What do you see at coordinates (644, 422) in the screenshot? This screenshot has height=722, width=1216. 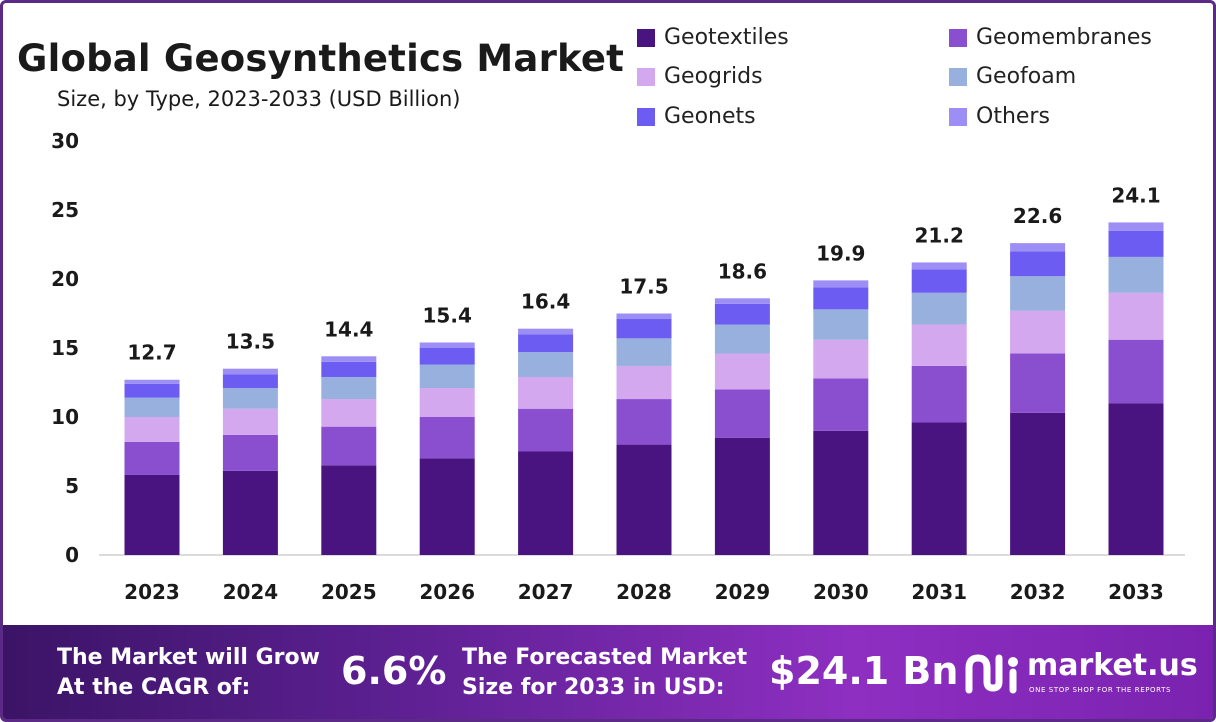 I see `bar-segment-geomembranes-2028` at bounding box center [644, 422].